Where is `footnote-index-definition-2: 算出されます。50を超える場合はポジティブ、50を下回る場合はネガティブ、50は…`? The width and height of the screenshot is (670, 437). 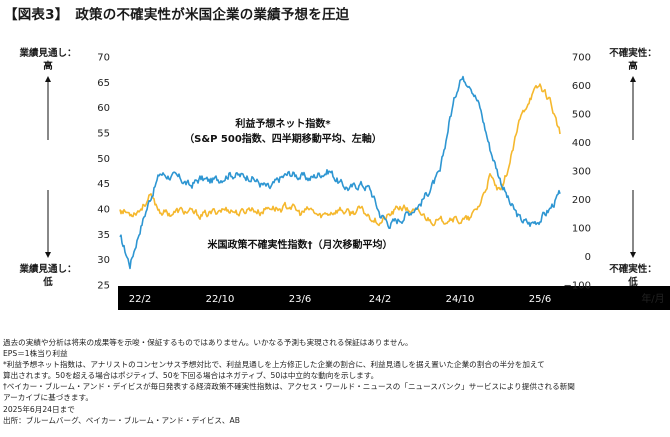
footnote-index-definition-2: 算出されます。50を超える場合はポジティブ、50を下回る場合はネガティブ、50は… is located at coordinates (191, 376).